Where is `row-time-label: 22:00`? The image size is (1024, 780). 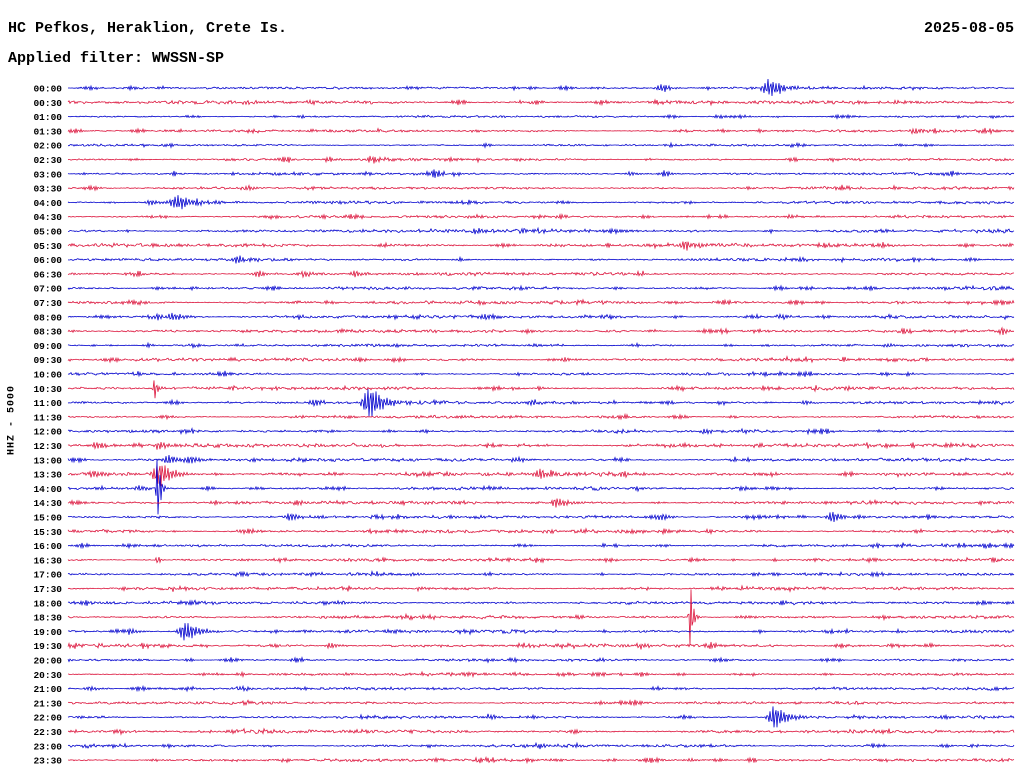 row-time-label: 22:00 is located at coordinates (47, 718).